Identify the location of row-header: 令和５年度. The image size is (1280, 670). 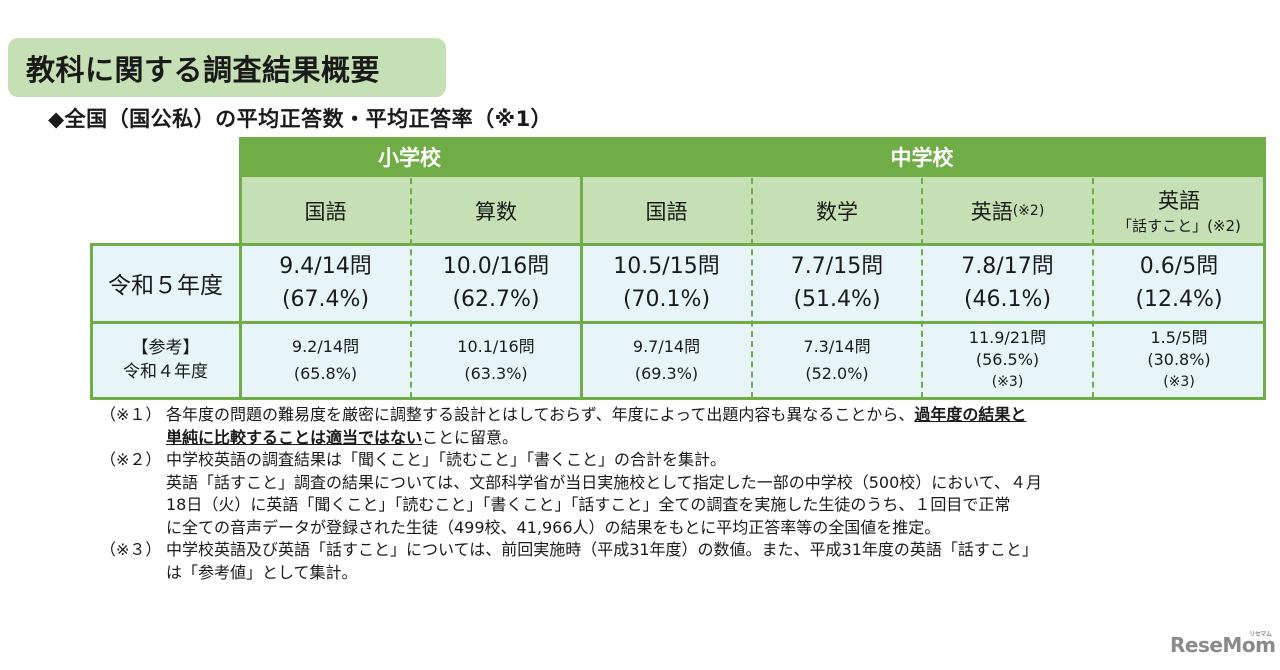
(165, 283).